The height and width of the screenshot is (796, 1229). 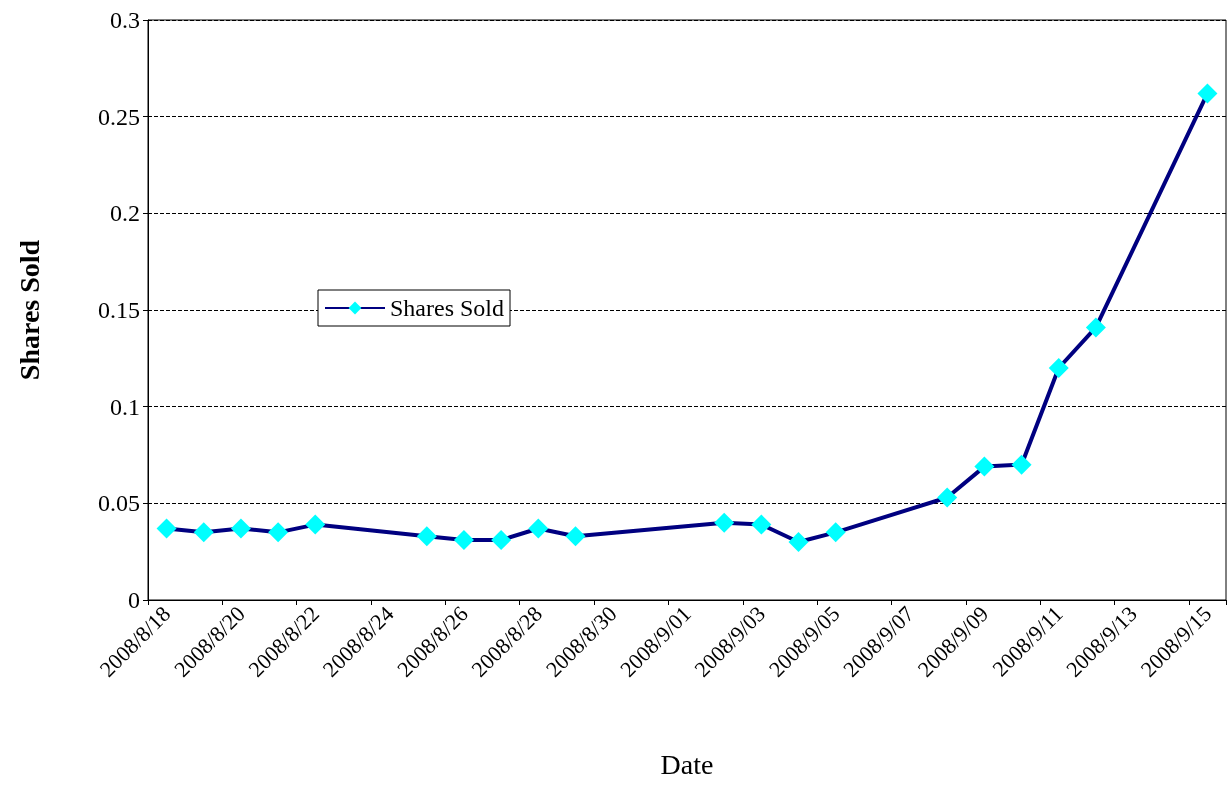 I want to click on y-tick-label: 0.2, so click(x=125, y=213).